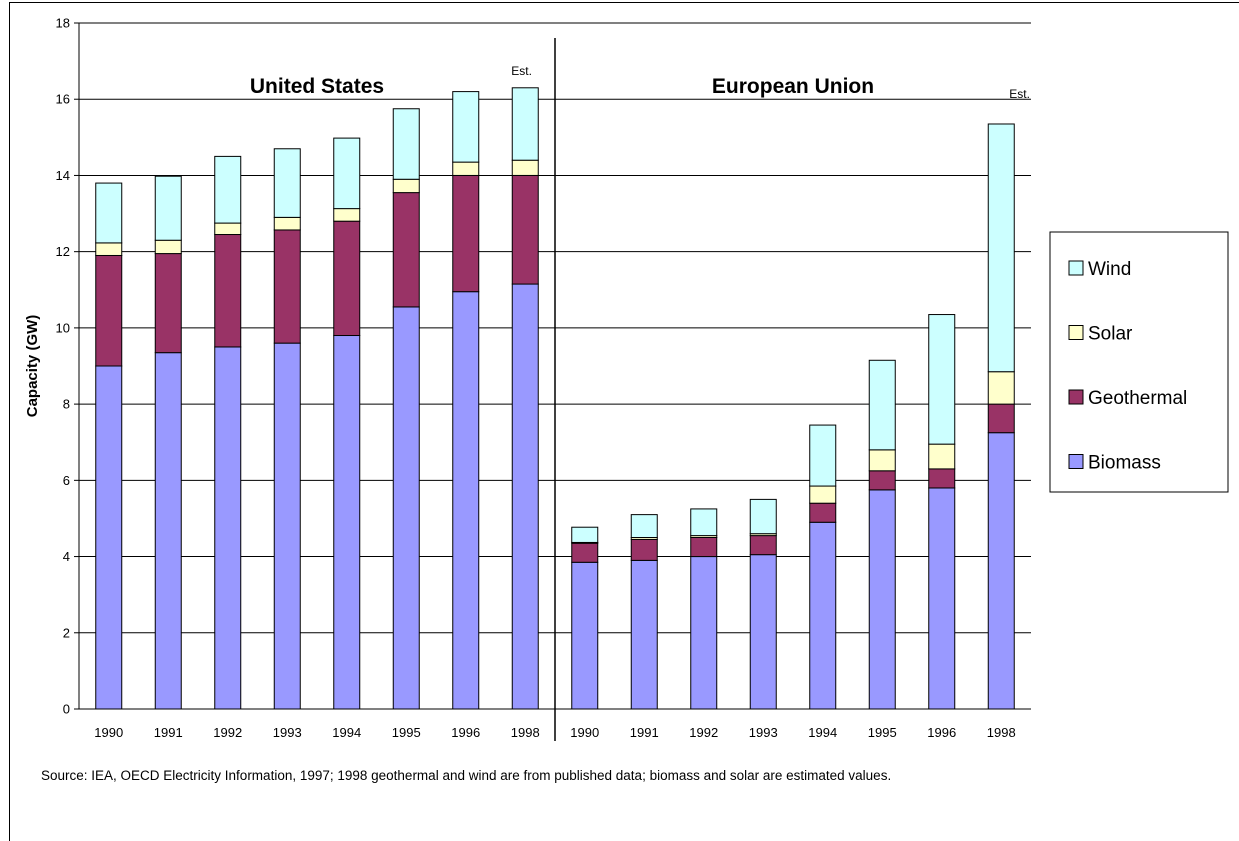  What do you see at coordinates (1124, 463) in the screenshot?
I see `legend-label-biomass: Biomass` at bounding box center [1124, 463].